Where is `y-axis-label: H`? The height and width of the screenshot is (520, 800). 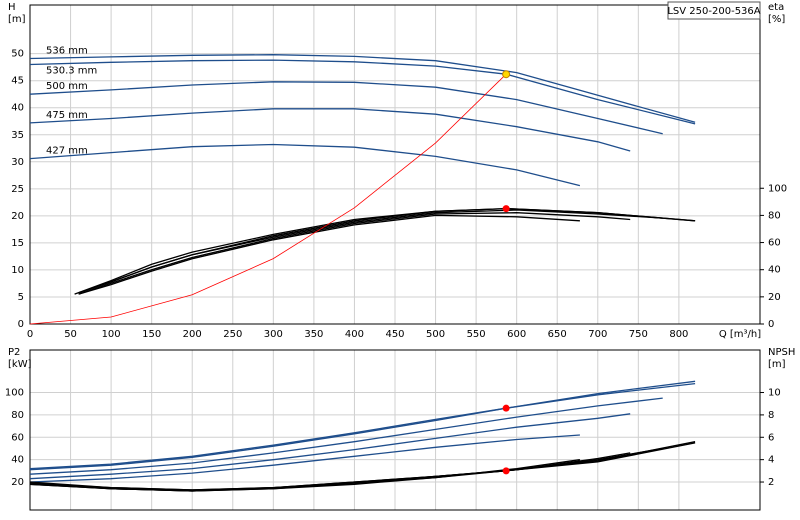
y-axis-label: H is located at coordinates (12, 7).